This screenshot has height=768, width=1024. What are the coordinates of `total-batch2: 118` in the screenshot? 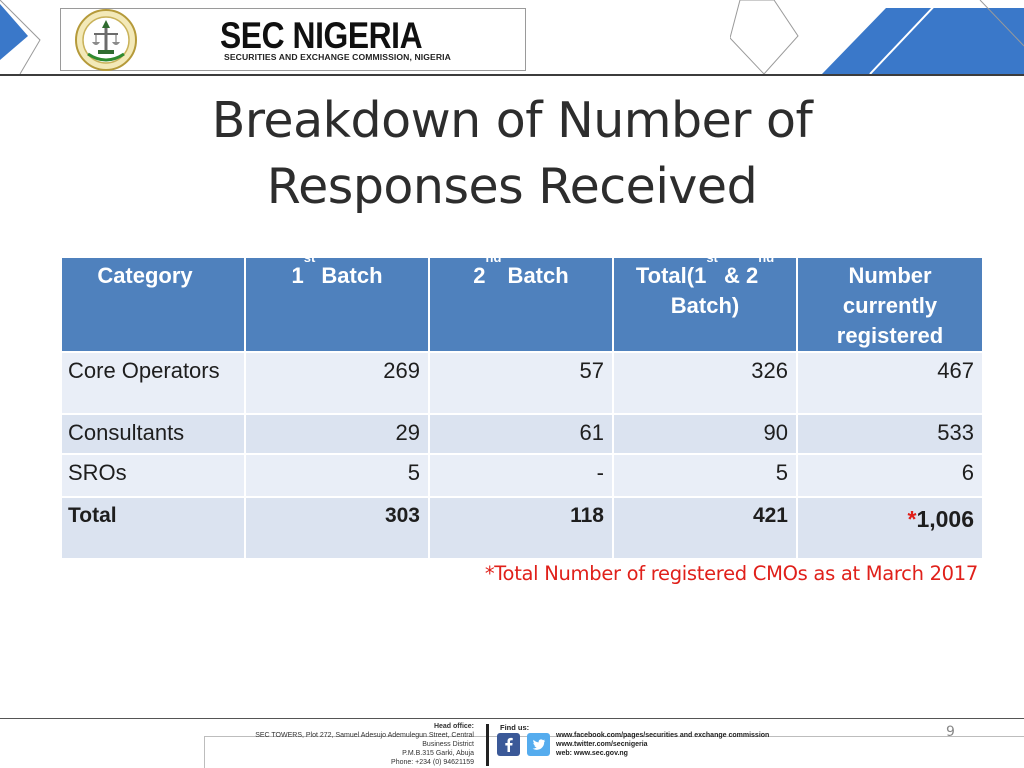 It's located at (521, 528).